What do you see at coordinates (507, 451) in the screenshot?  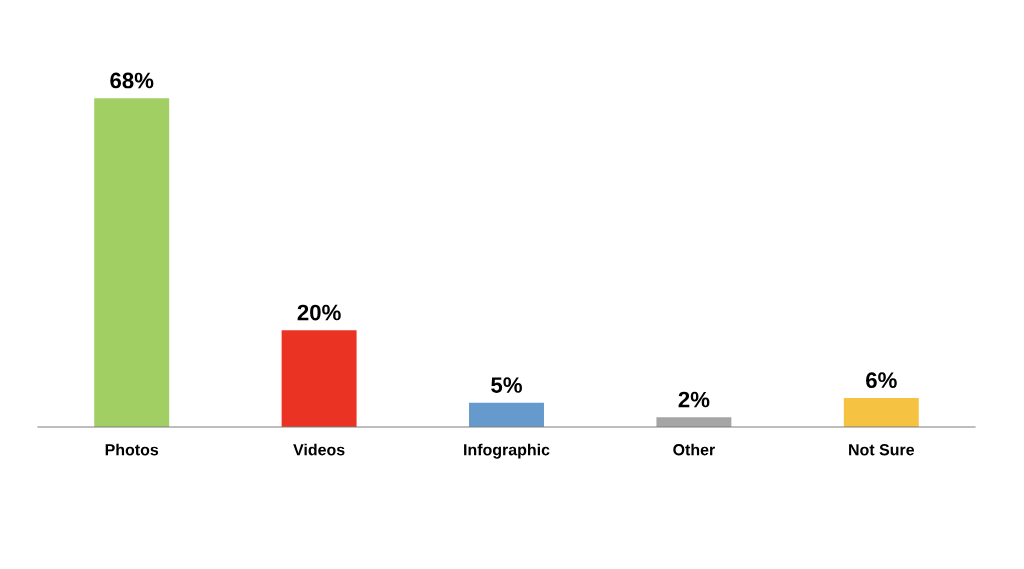 I see `x-tick-label: Infographic` at bounding box center [507, 451].